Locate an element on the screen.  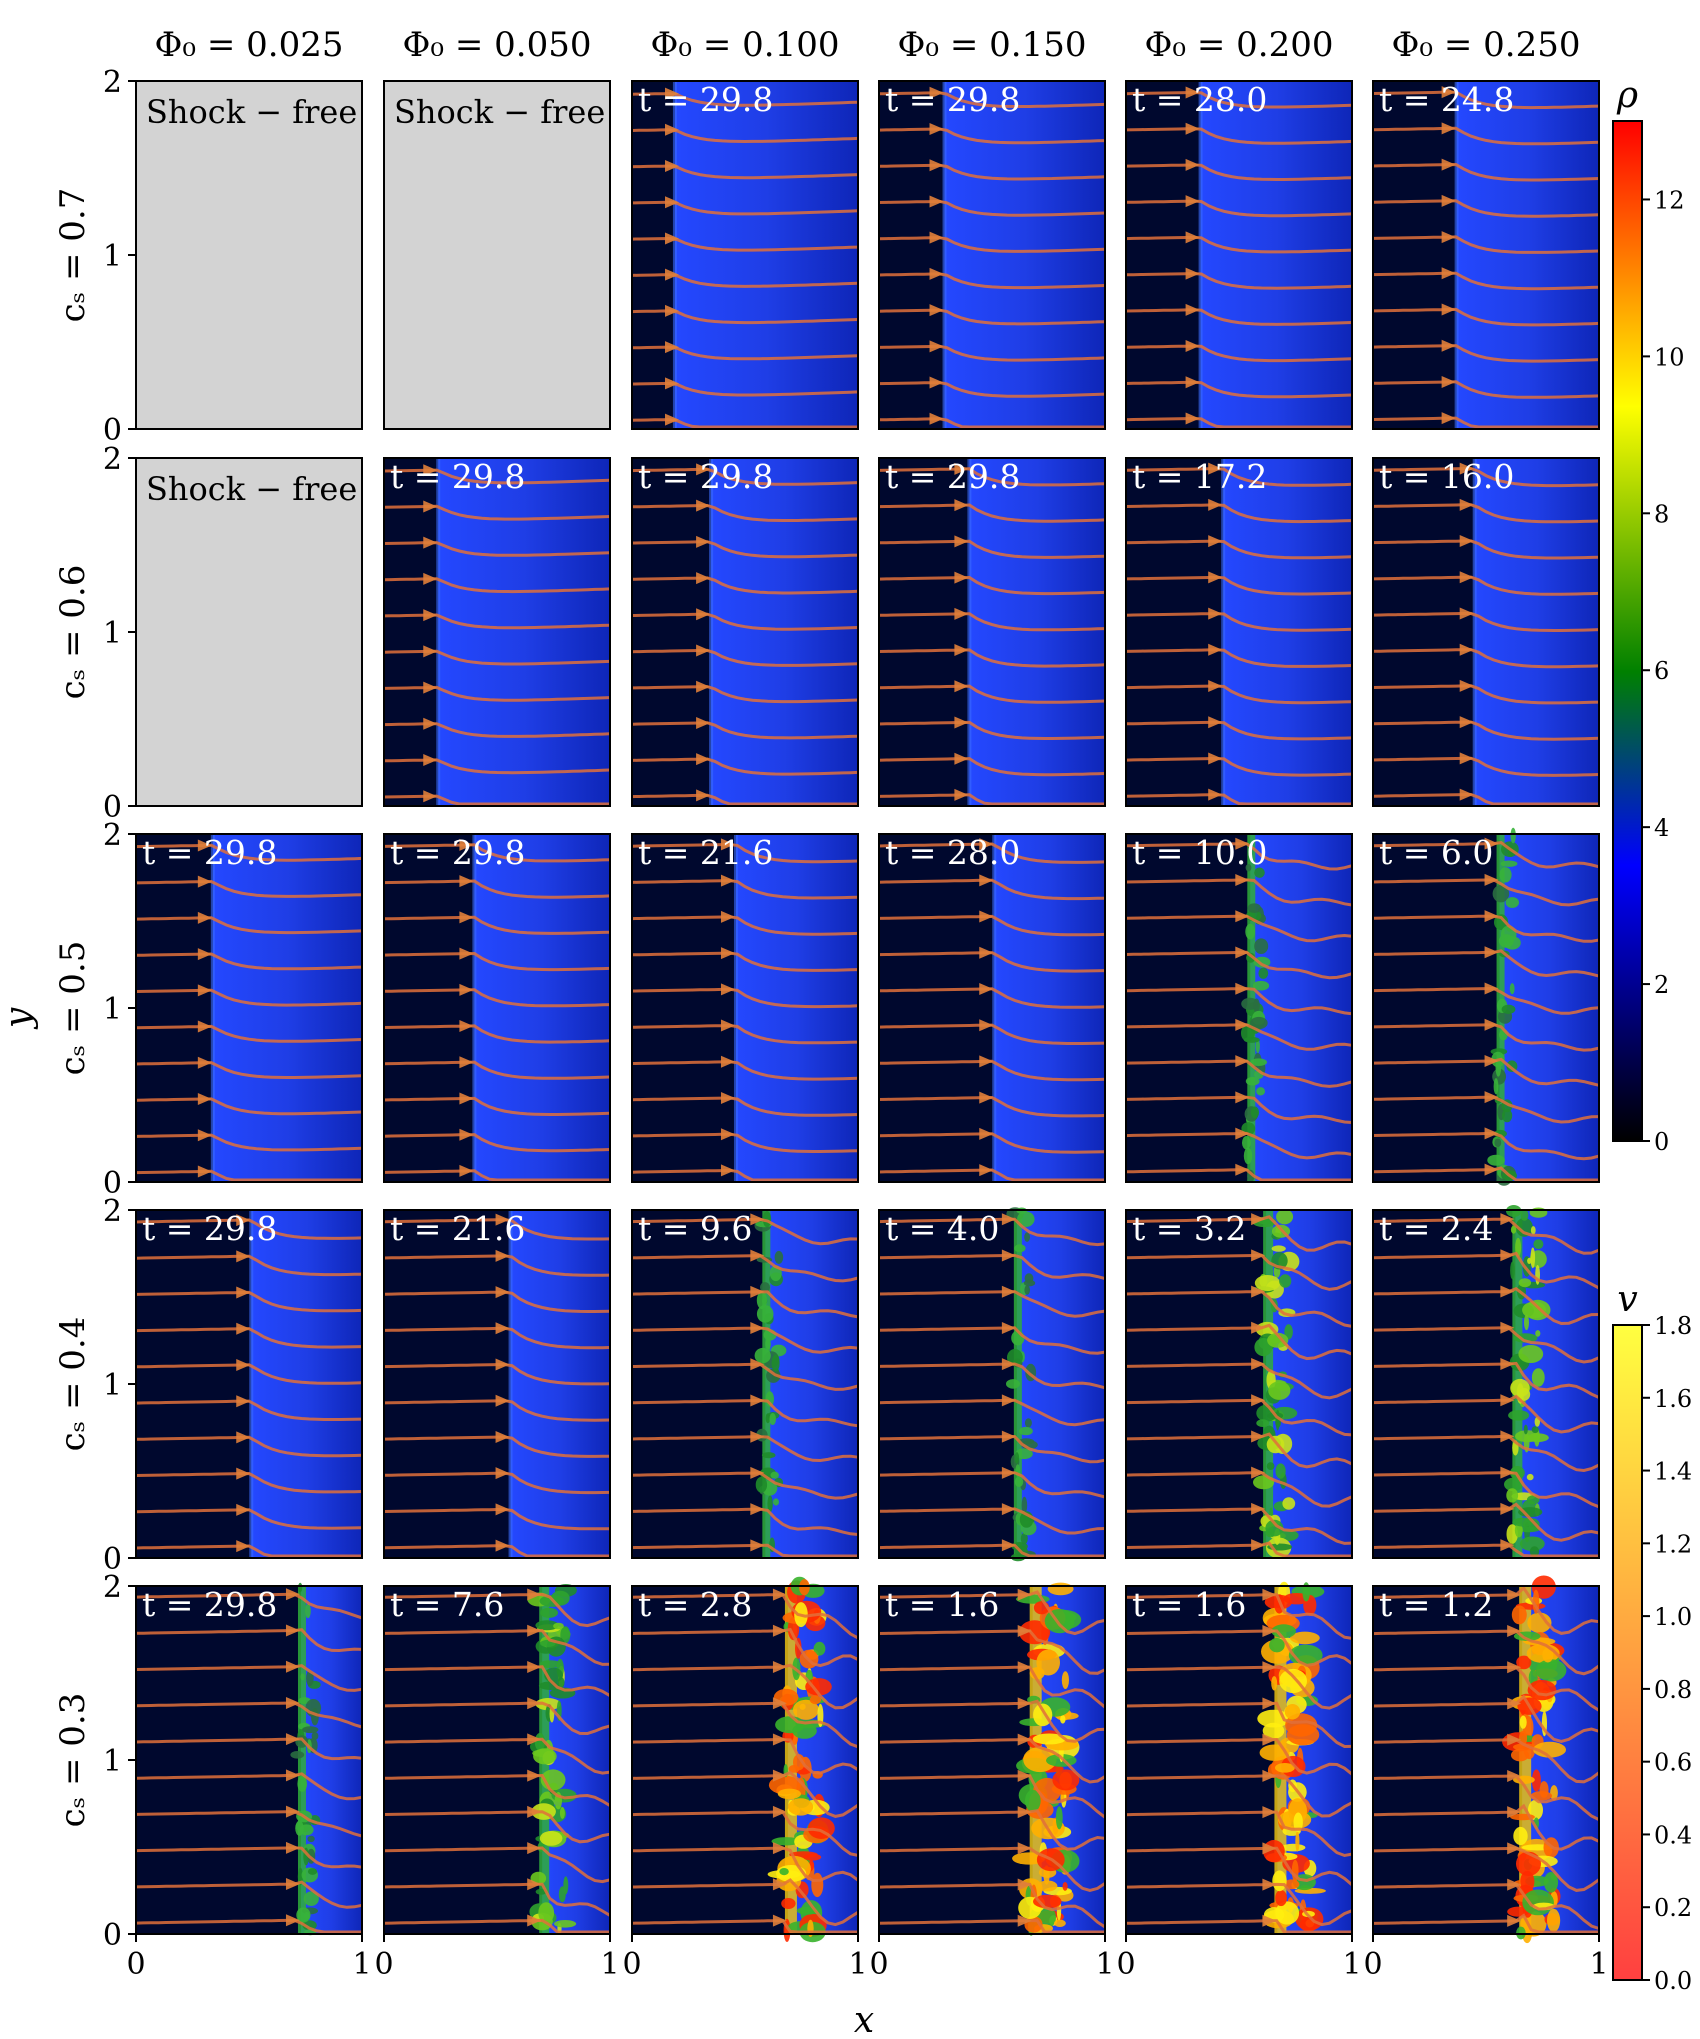
streamlines is located at coordinates (497, 1010).